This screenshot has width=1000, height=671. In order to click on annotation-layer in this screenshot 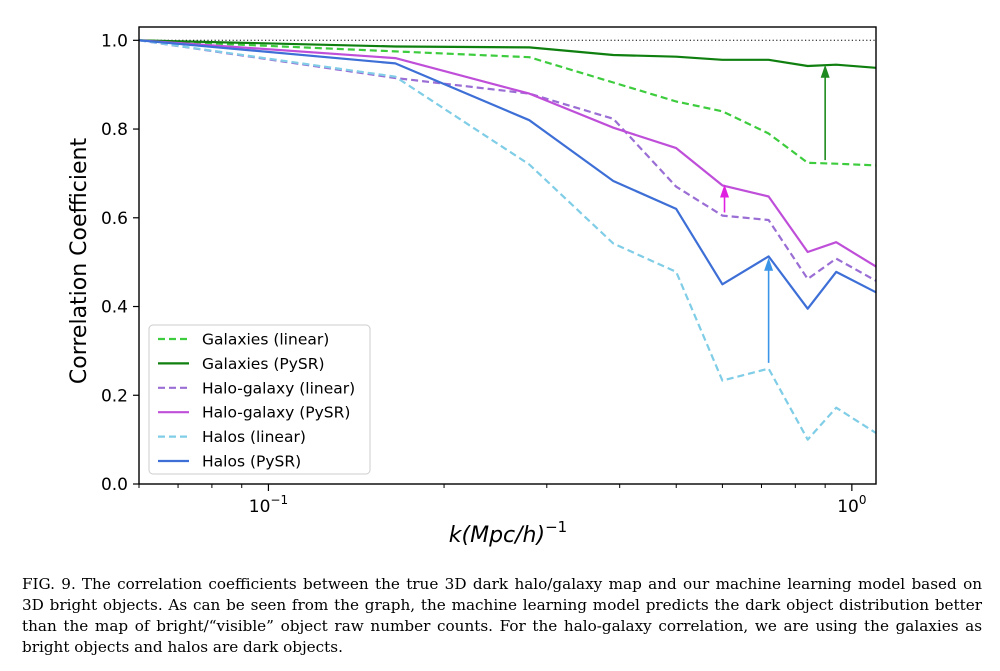, I will do `click(775, 213)`.